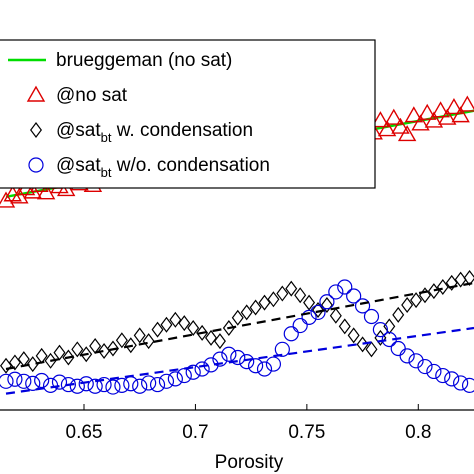 This screenshot has width=474, height=474. What do you see at coordinates (249, 462) in the screenshot?
I see `x-axis-label: Porosity` at bounding box center [249, 462].